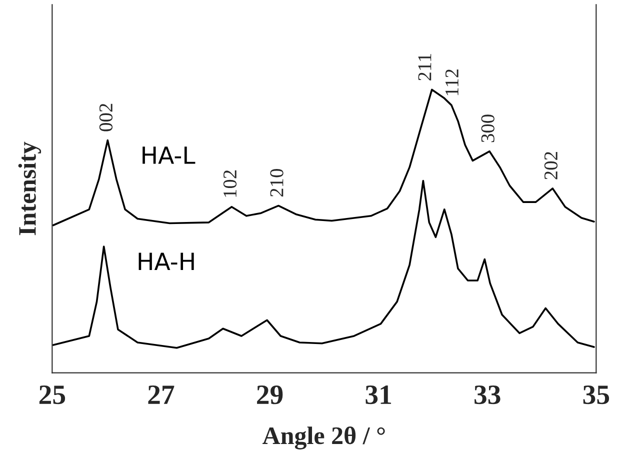 This screenshot has width=621, height=466. What do you see at coordinates (169, 155) in the screenshot?
I see `series-label: HA-L` at bounding box center [169, 155].